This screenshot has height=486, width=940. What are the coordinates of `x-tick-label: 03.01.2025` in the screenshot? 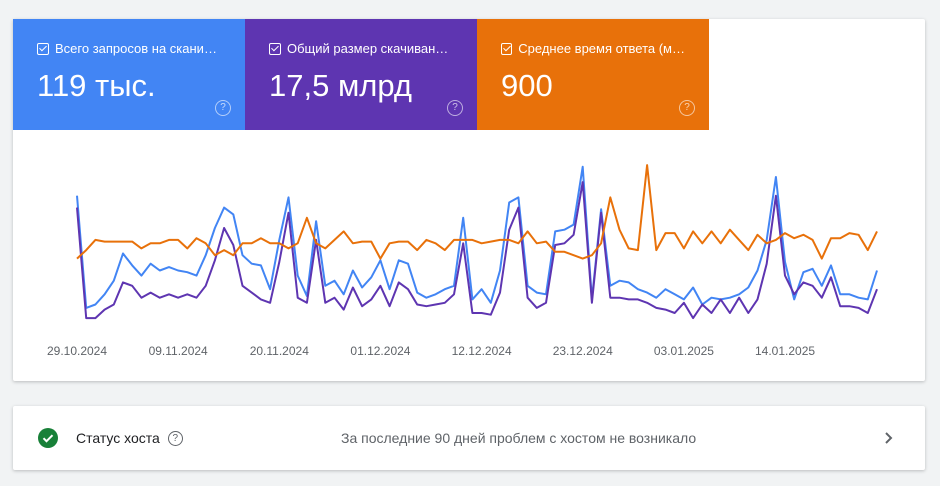 It's located at (684, 351).